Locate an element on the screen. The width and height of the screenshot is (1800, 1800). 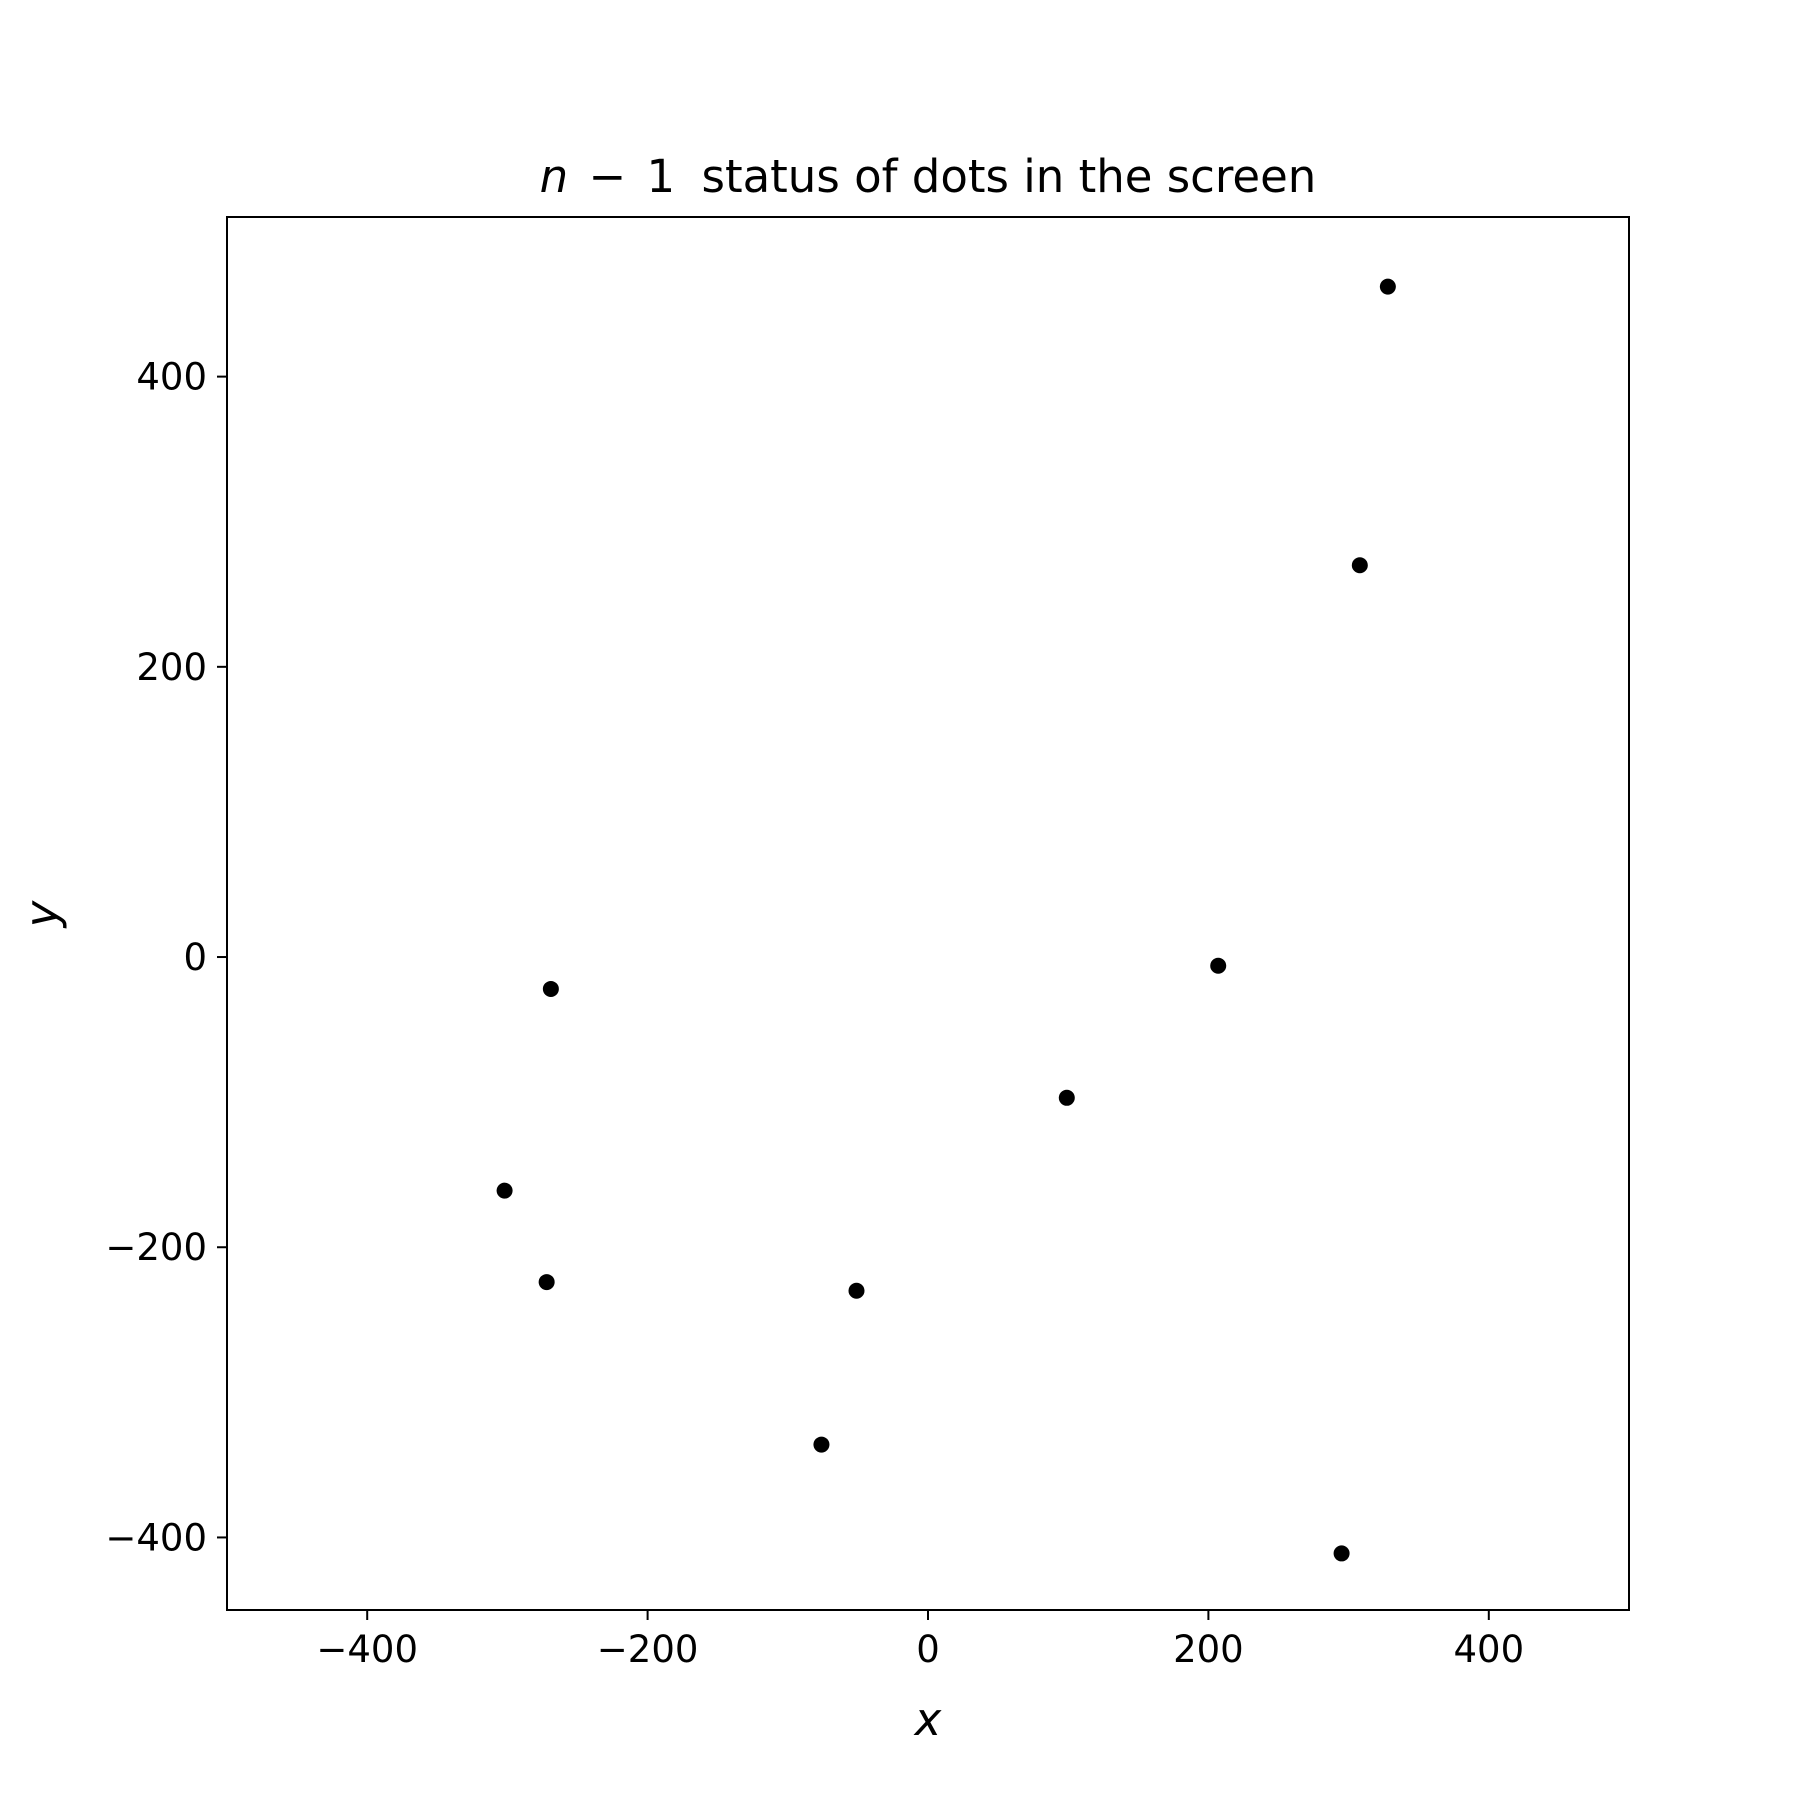
y-tick-label: 200 is located at coordinates (171, 667).